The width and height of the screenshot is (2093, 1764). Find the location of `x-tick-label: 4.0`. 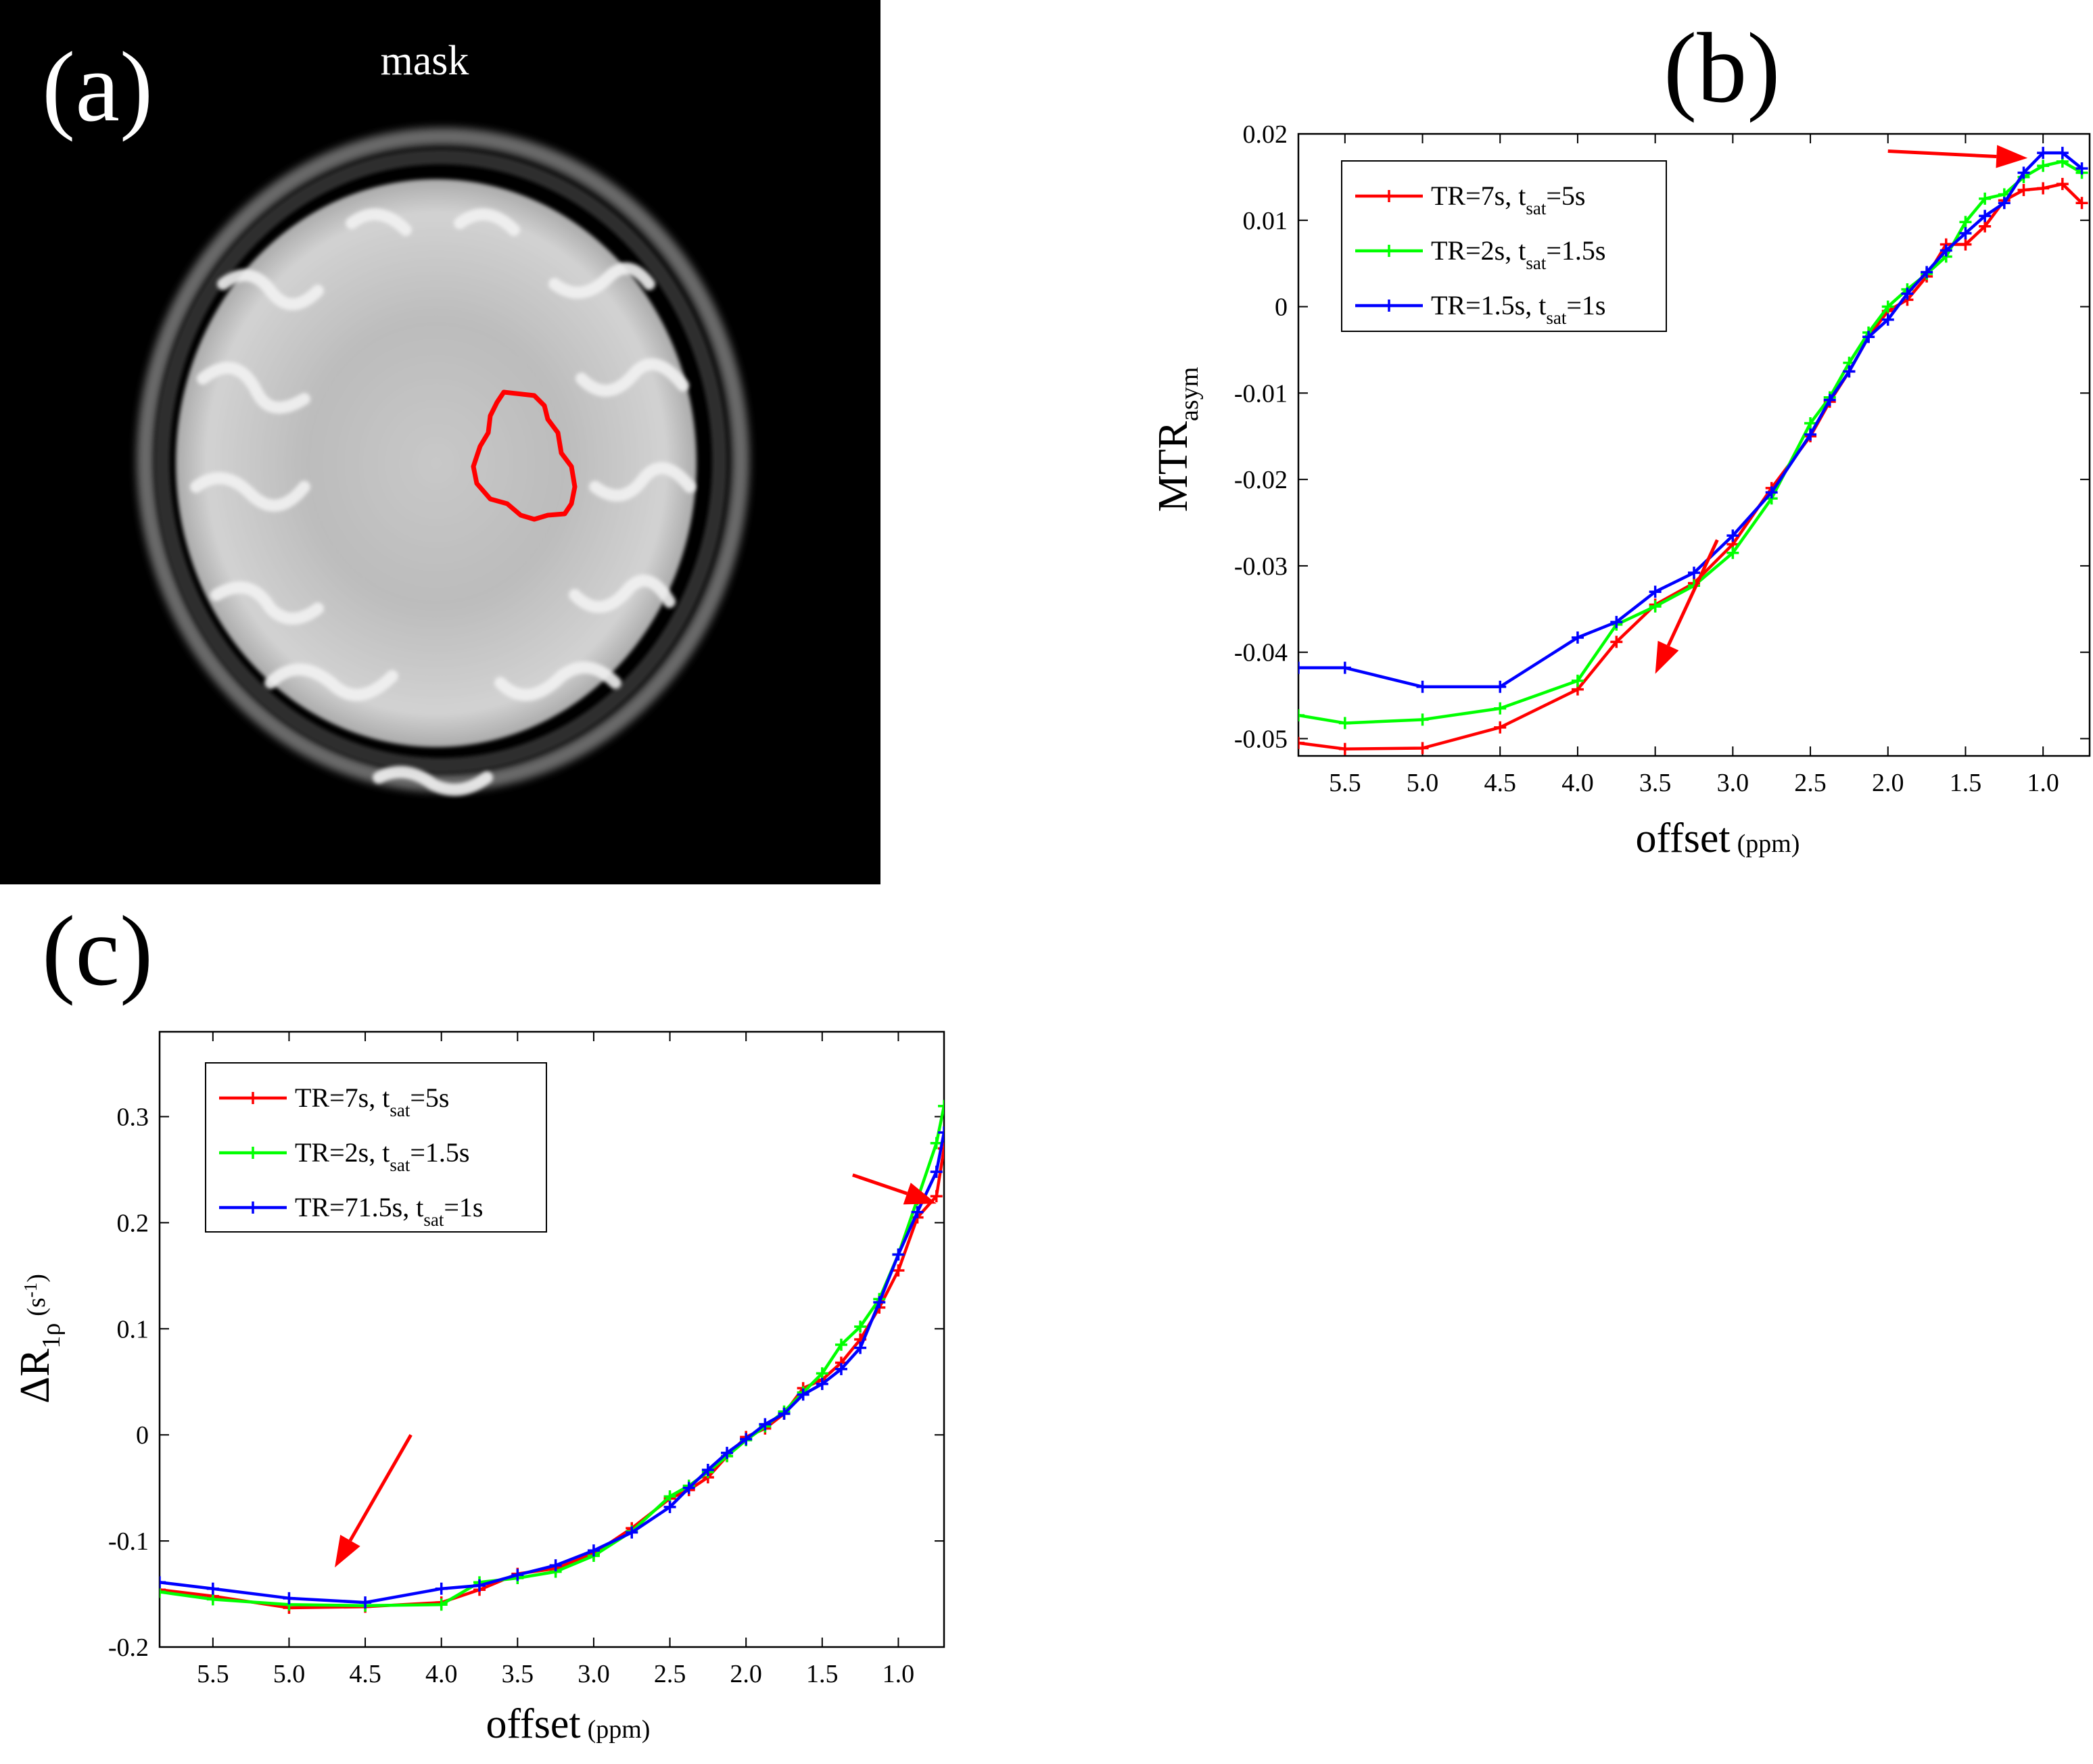

x-tick-label: 4.0 is located at coordinates (441, 1674).